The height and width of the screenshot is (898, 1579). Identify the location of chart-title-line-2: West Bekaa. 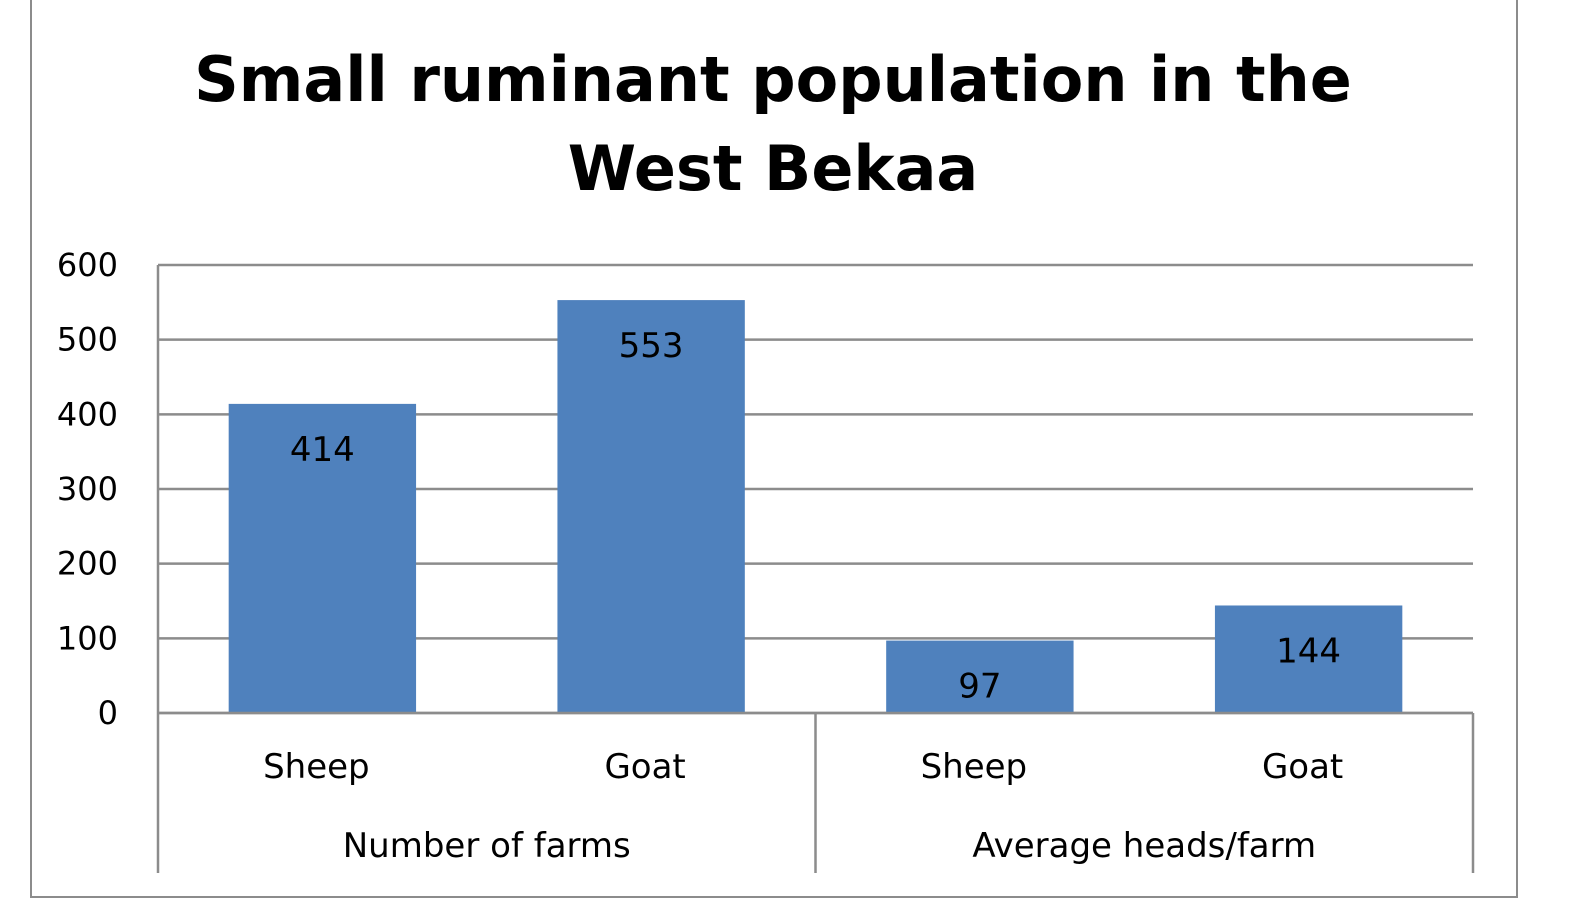
(773, 168).